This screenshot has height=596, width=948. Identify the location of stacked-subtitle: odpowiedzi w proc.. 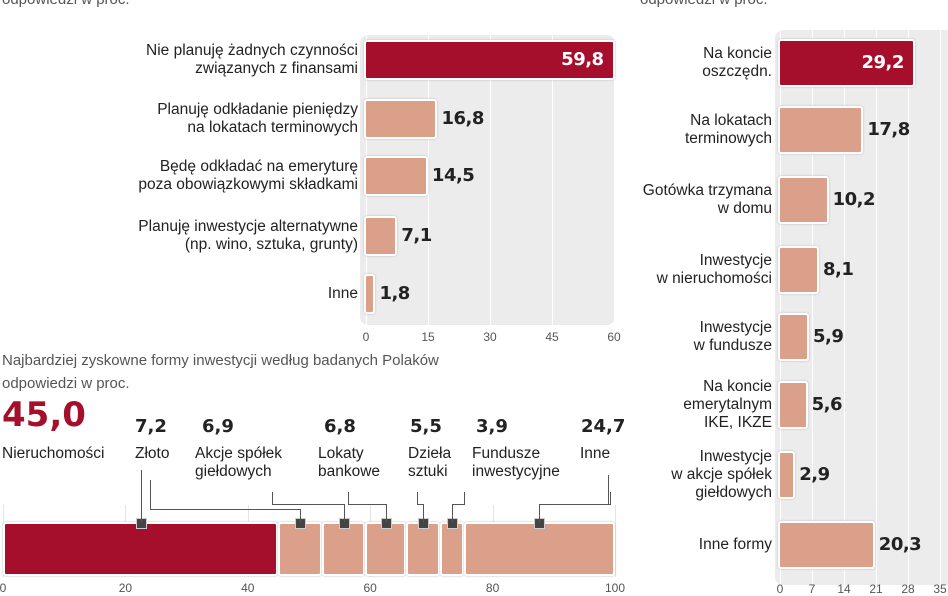
(66, 383).